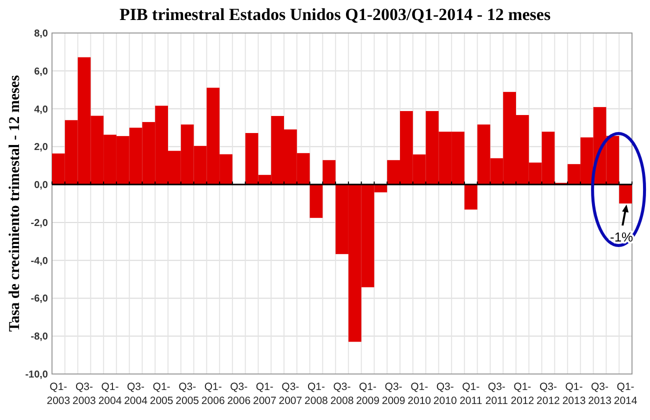  What do you see at coordinates (84, 394) in the screenshot?
I see `x-tick-label: Q3- 2003` at bounding box center [84, 394].